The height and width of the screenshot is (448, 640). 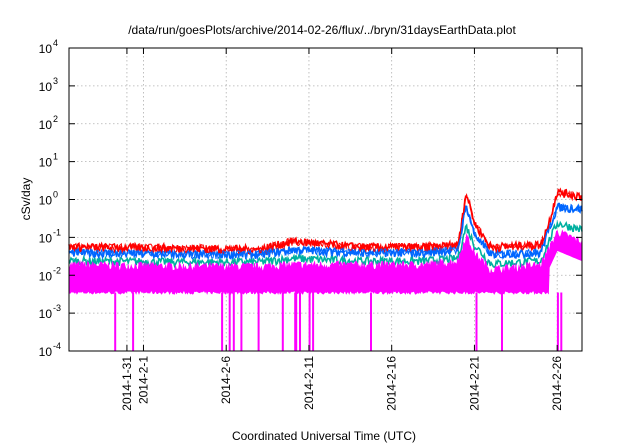 What do you see at coordinates (55, 81) in the screenshot?
I see `y-tick-exponent: 3` at bounding box center [55, 81].